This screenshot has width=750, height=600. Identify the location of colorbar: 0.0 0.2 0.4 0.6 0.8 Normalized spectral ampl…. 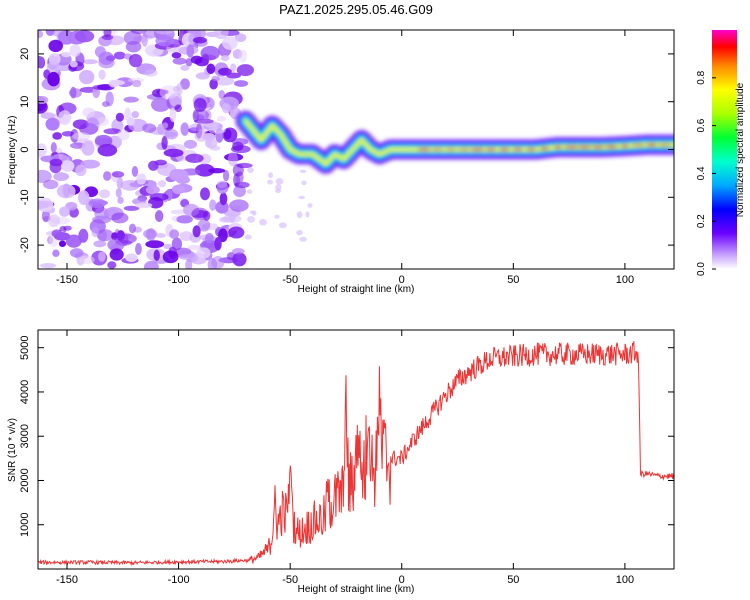
(721, 153).